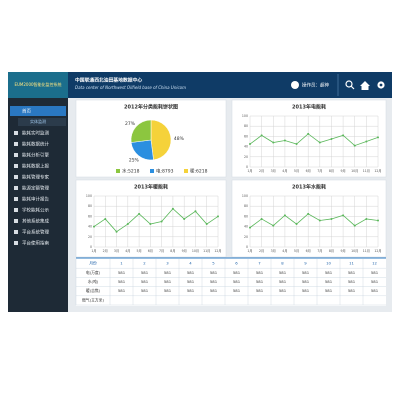  Describe the element at coordinates (161, 140) in the screenshot. I see `pie-slice` at that location.